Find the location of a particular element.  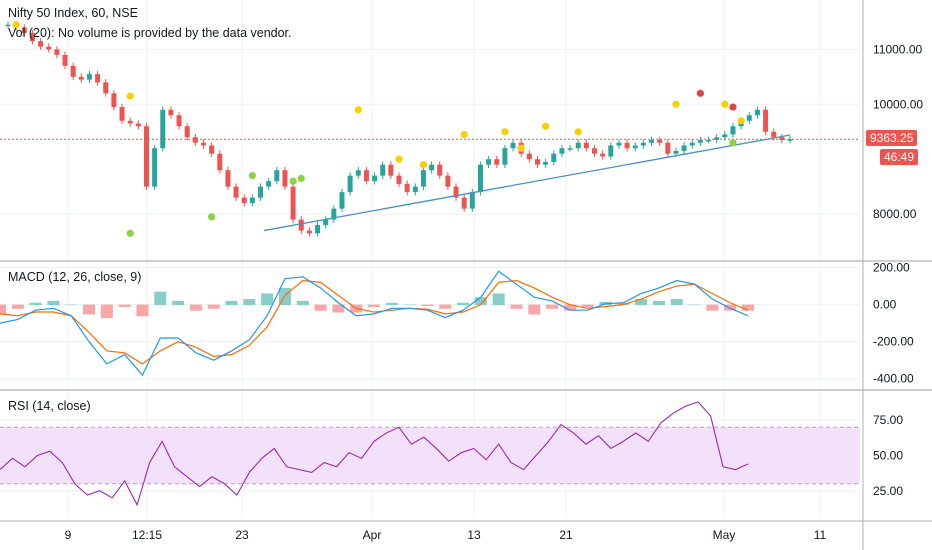

last-price-tag: 9363.25 is located at coordinates (892, 138).